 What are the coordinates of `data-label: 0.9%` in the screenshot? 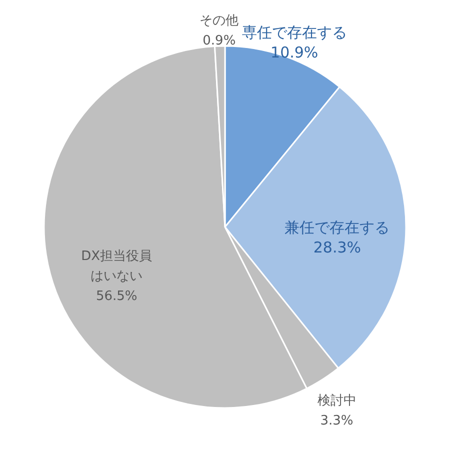 It's located at (219, 41).